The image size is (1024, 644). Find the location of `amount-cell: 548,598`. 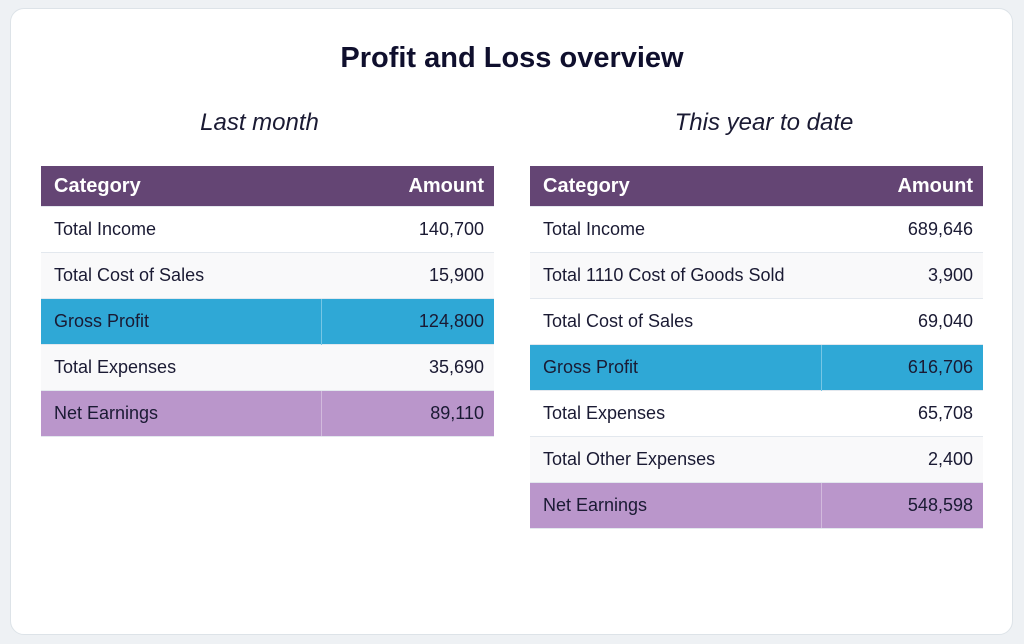

amount-cell: 548,598 is located at coordinates (901, 505).